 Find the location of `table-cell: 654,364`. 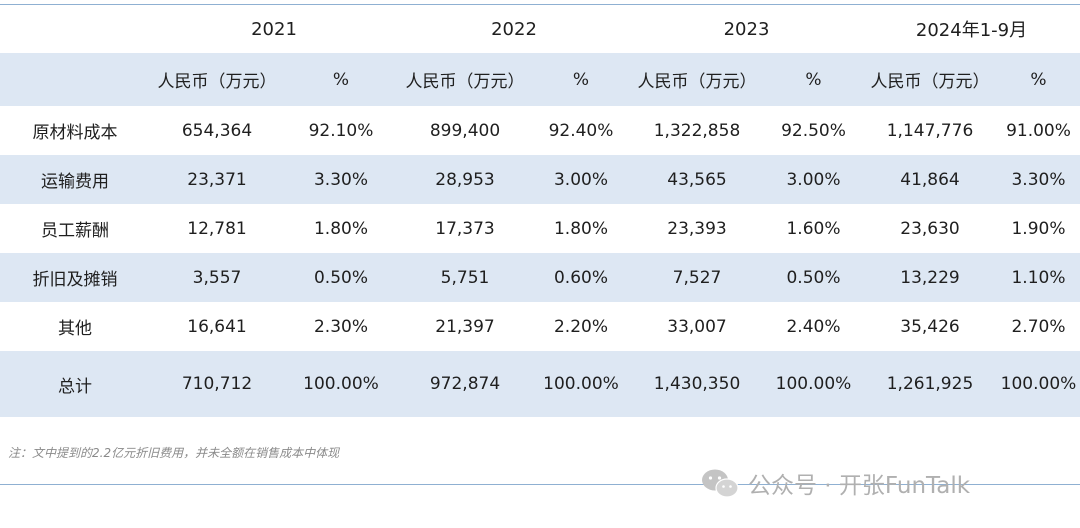

table-cell: 654,364 is located at coordinates (217, 130).